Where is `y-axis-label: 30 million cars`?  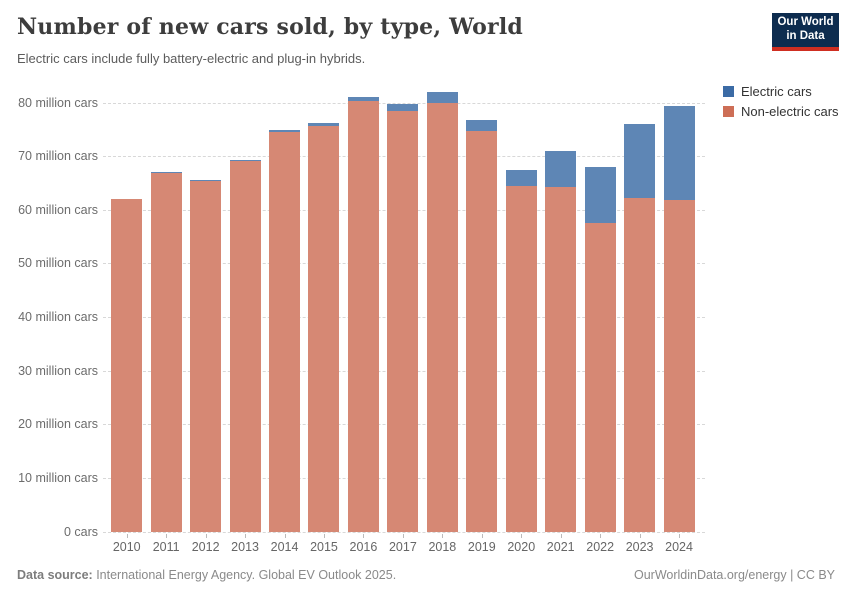
y-axis-label: 30 million cars is located at coordinates (58, 370).